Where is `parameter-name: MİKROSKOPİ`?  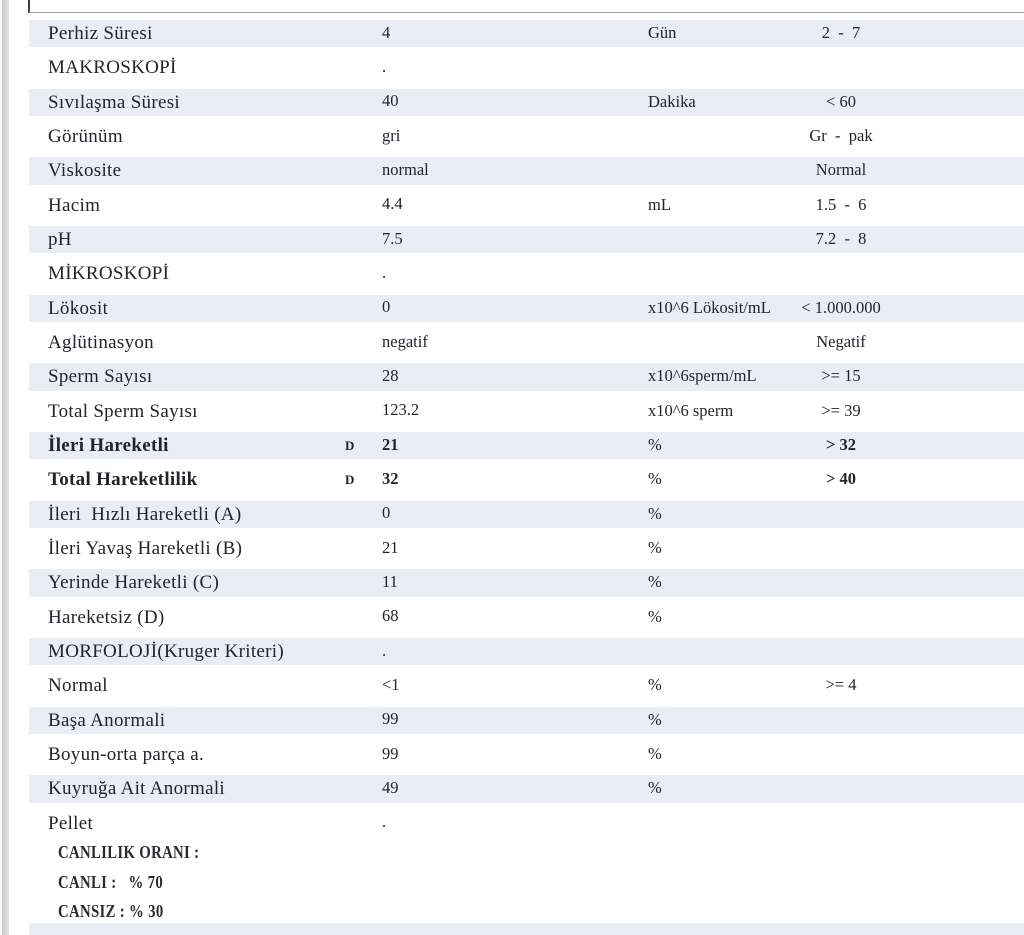
parameter-name: MİKROSKOPİ is located at coordinates (109, 274).